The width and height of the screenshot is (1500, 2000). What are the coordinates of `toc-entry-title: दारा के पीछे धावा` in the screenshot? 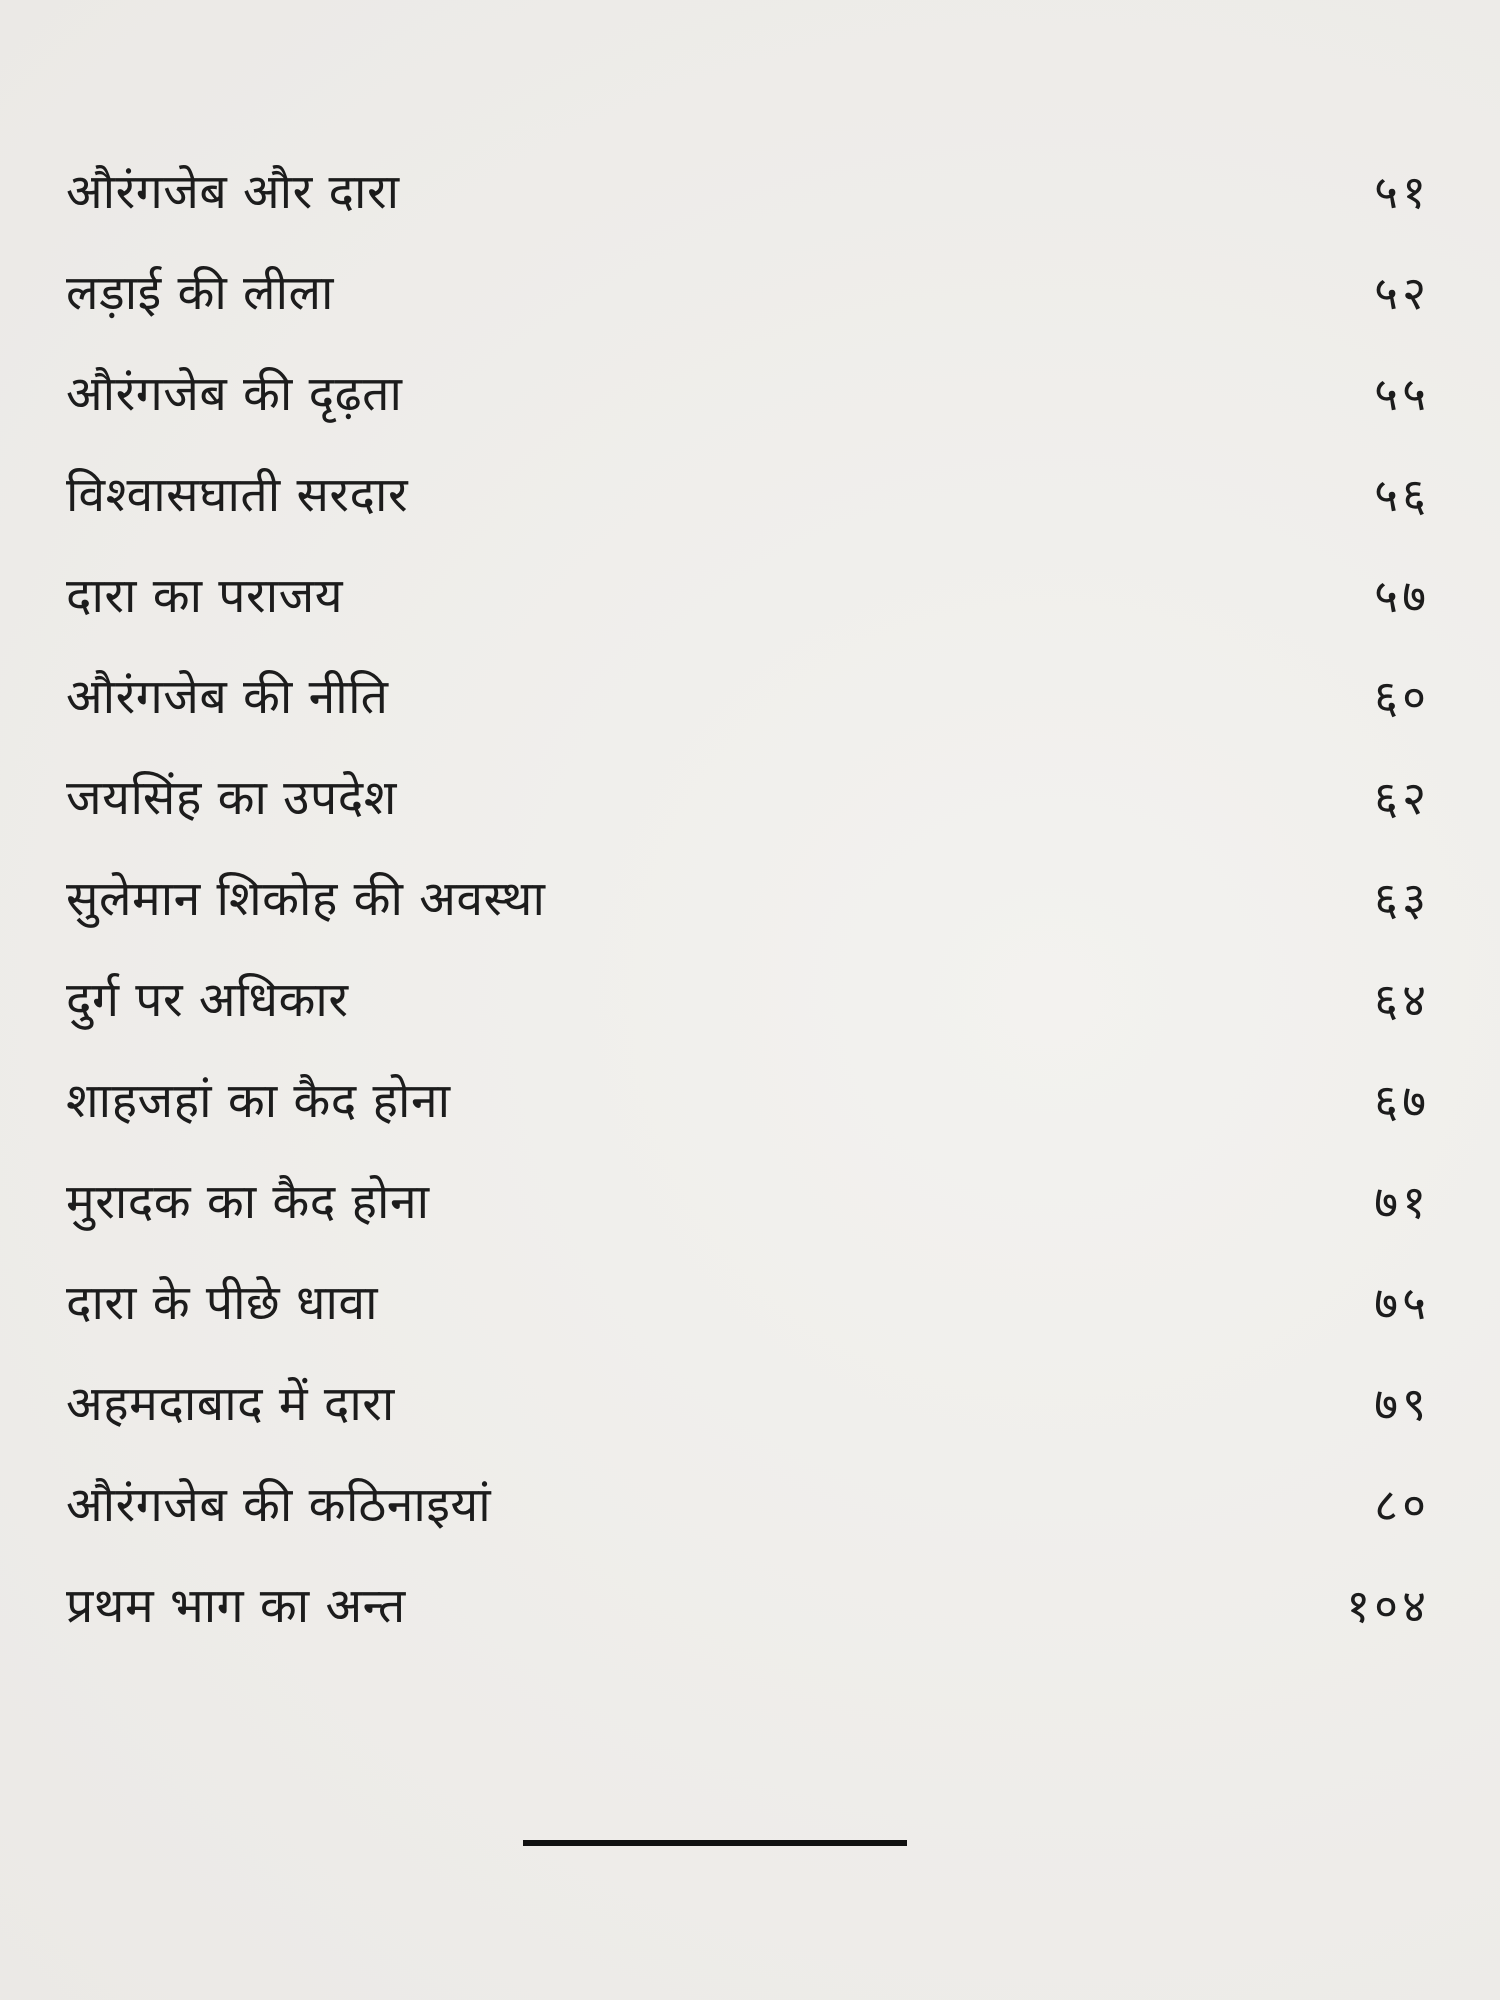 It's located at (222, 1303).